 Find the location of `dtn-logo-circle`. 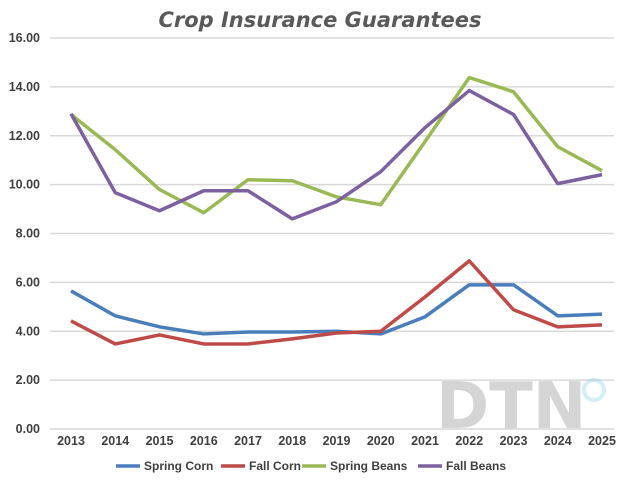

dtn-logo-circle is located at coordinates (594, 390).